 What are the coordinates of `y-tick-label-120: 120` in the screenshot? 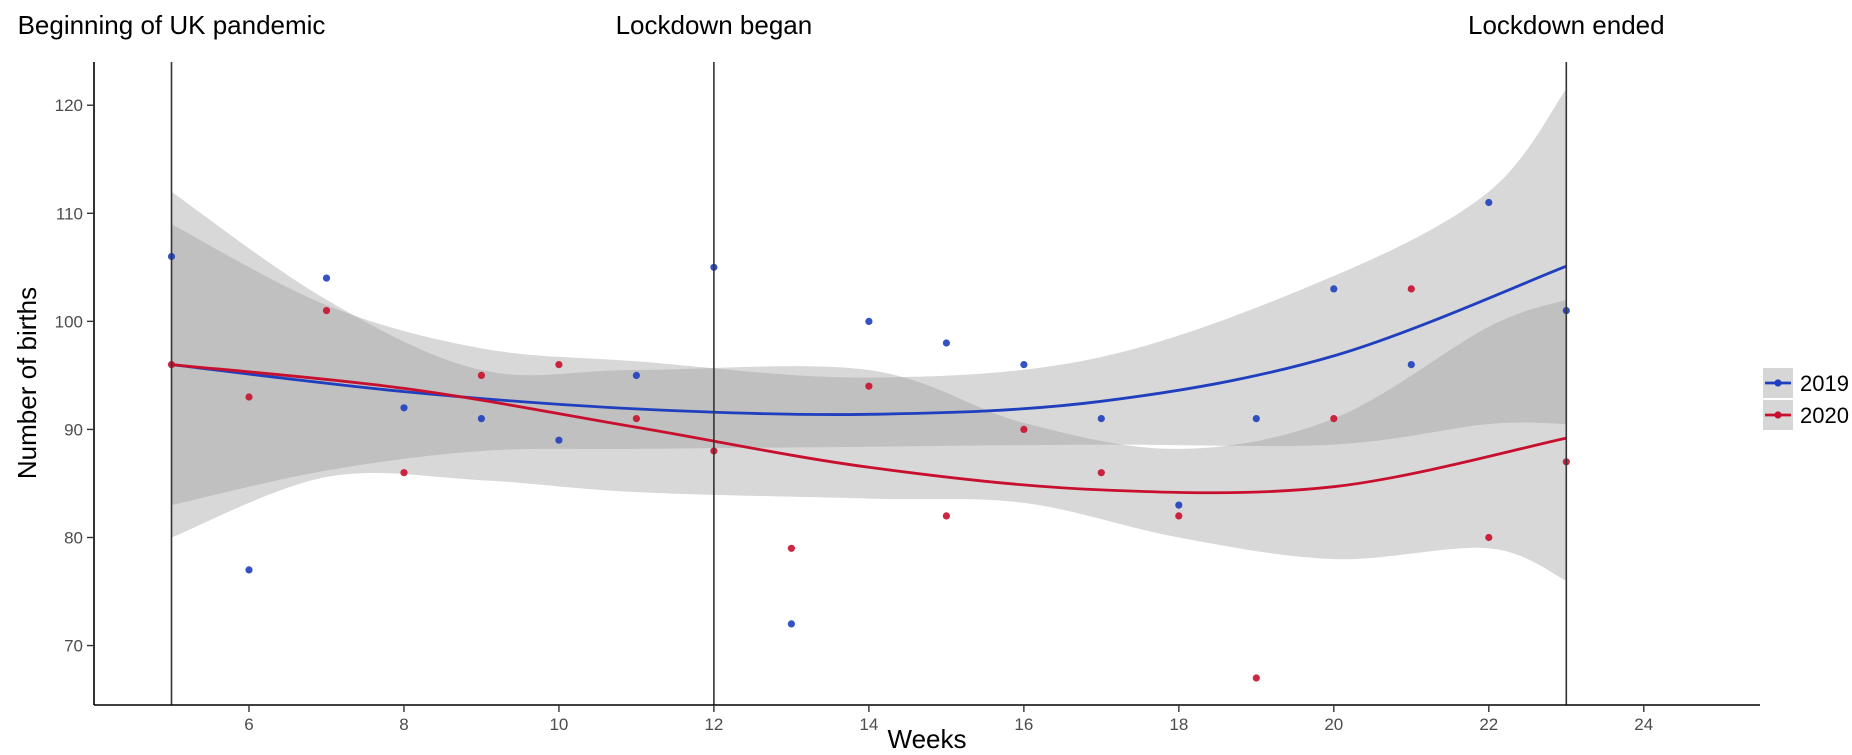 It's located at (69, 105).